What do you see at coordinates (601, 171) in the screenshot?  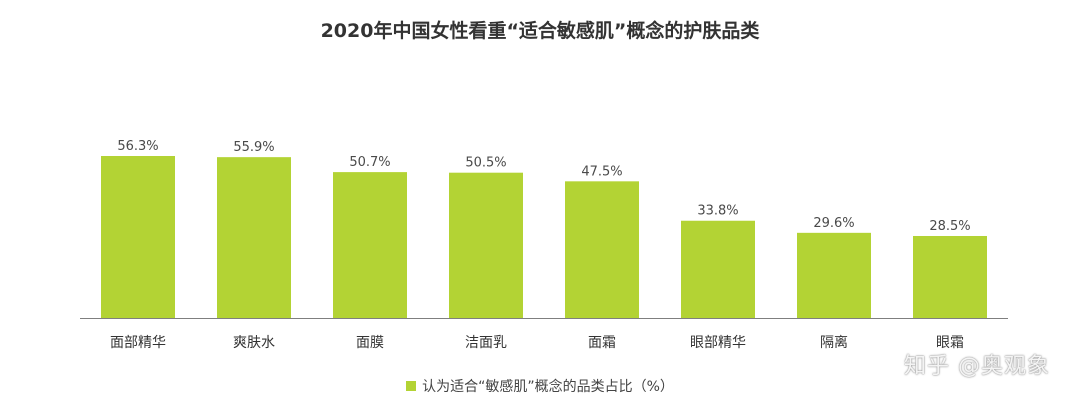 I see `data-label-4: 47.5%` at bounding box center [601, 171].